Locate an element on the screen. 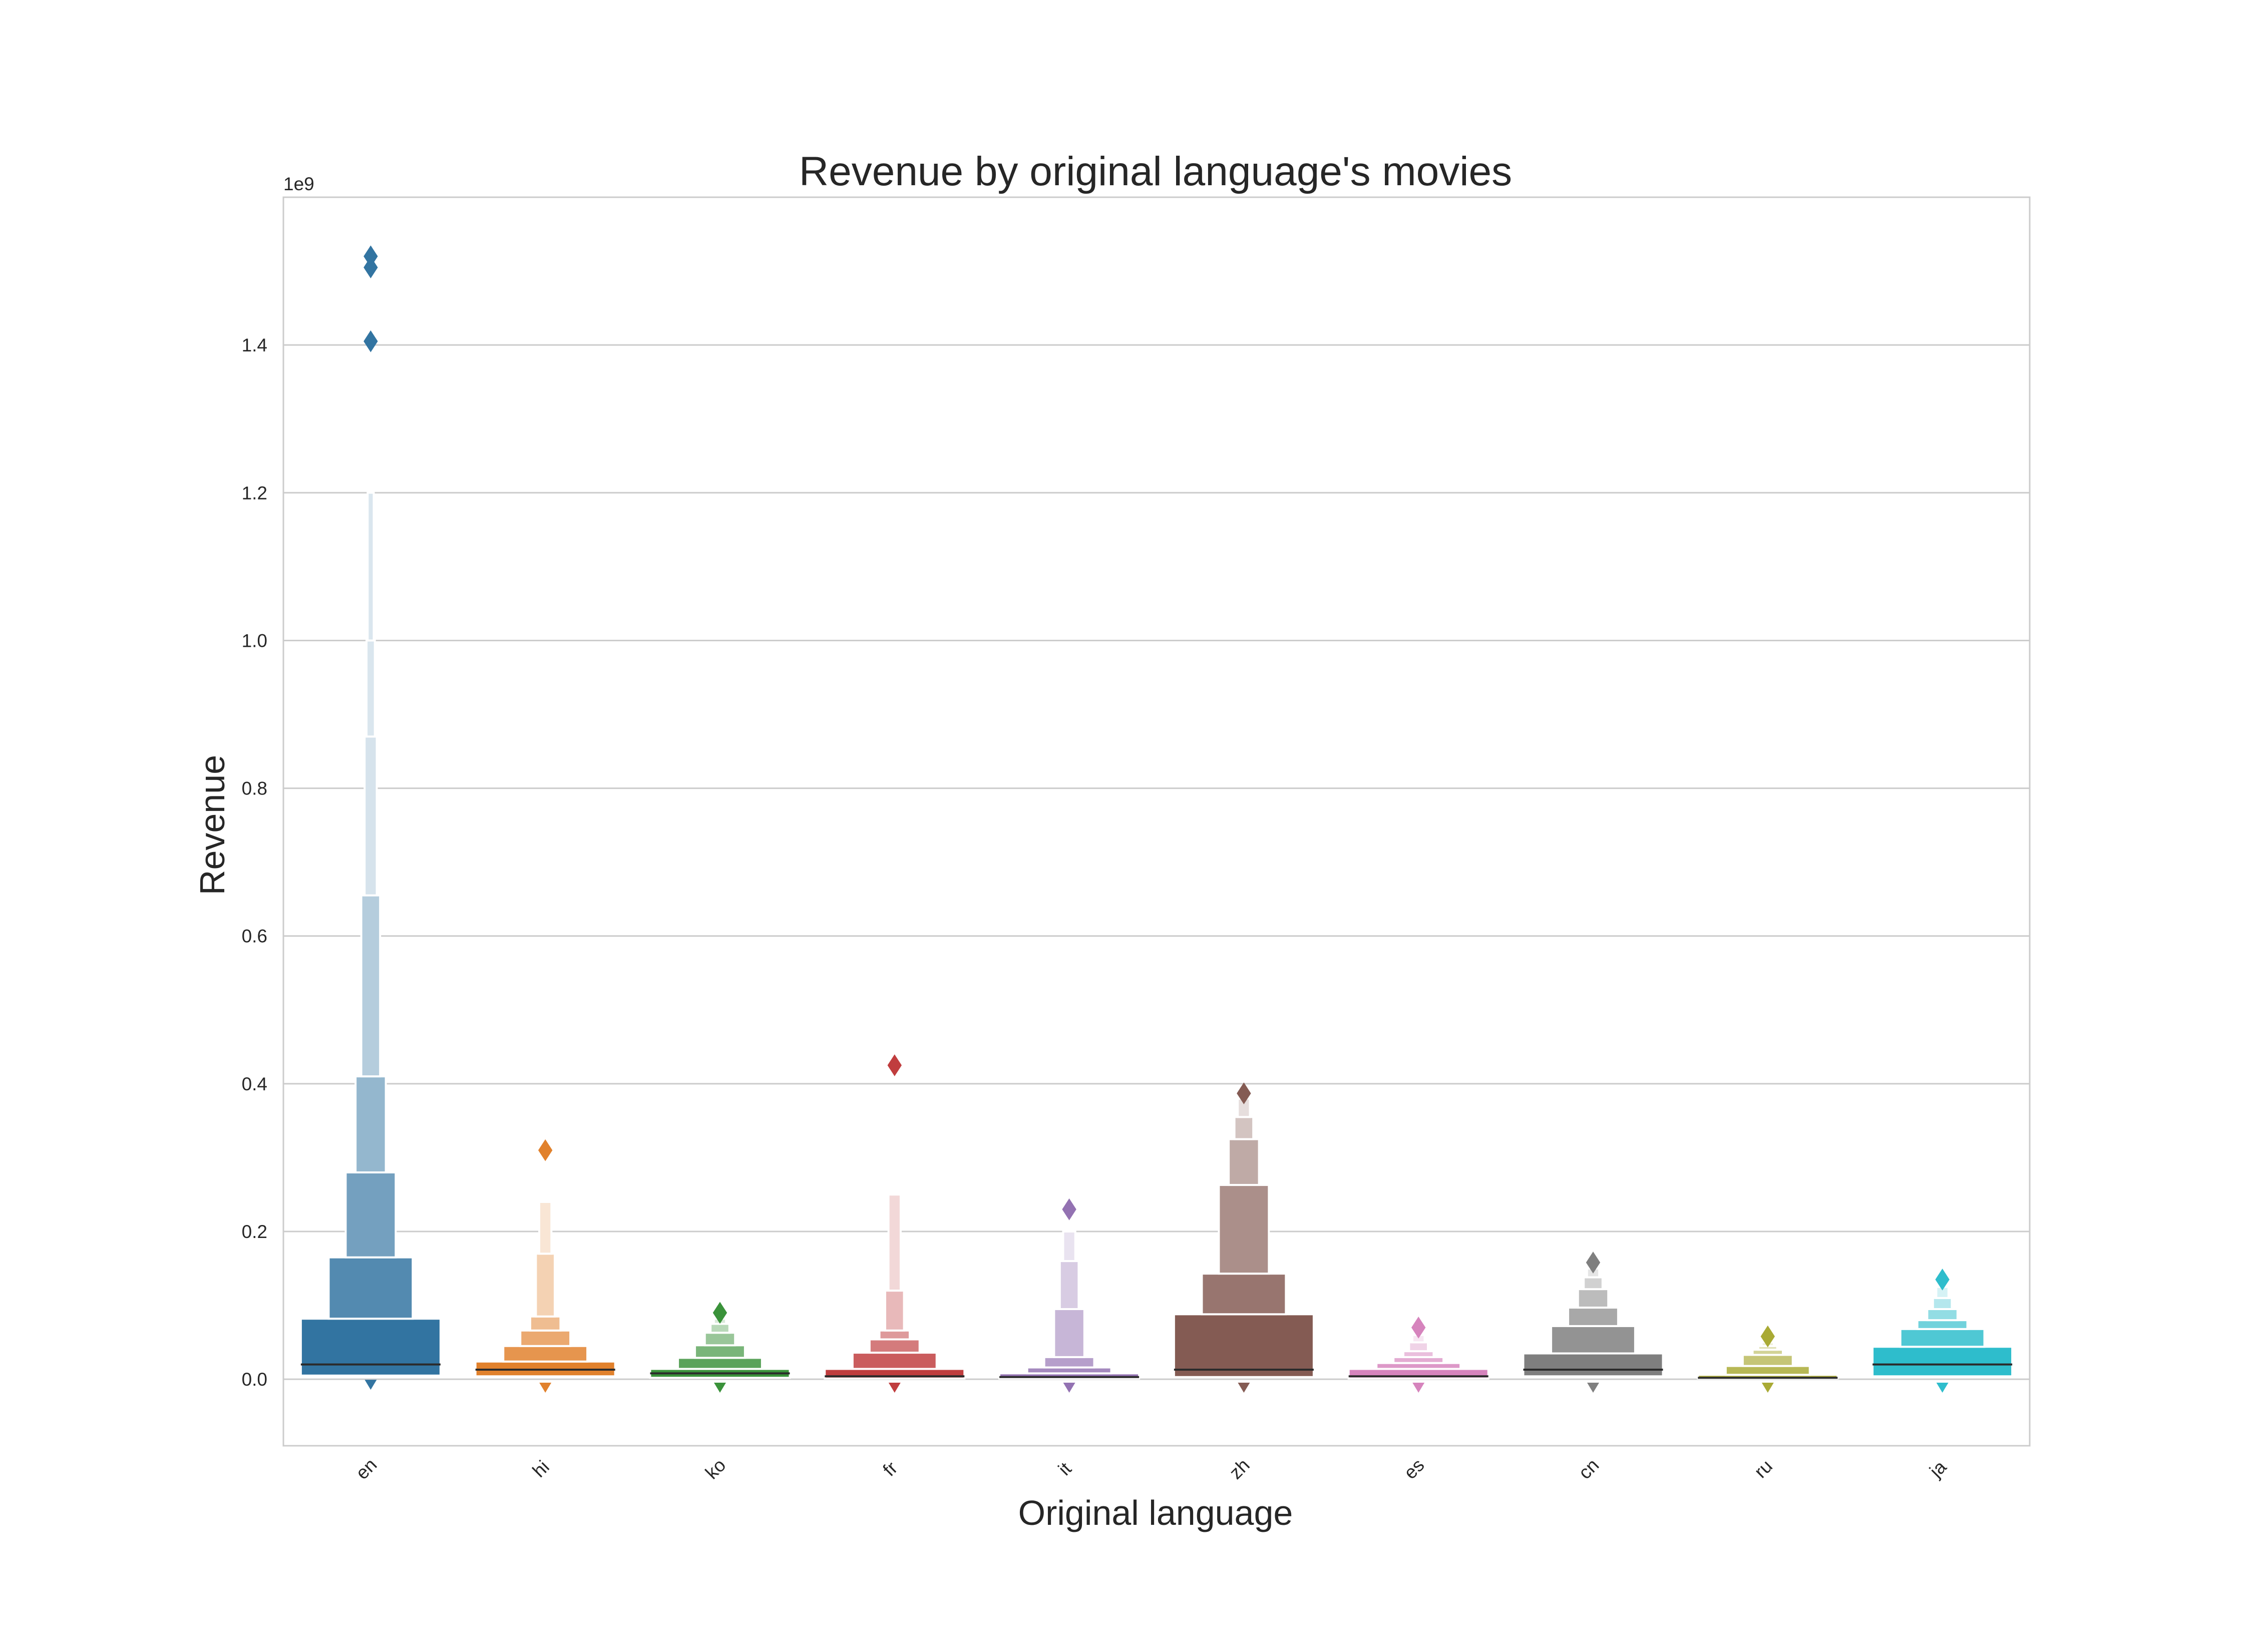 The height and width of the screenshot is (1652, 2253). boxen-group-en is located at coordinates (371, 817).